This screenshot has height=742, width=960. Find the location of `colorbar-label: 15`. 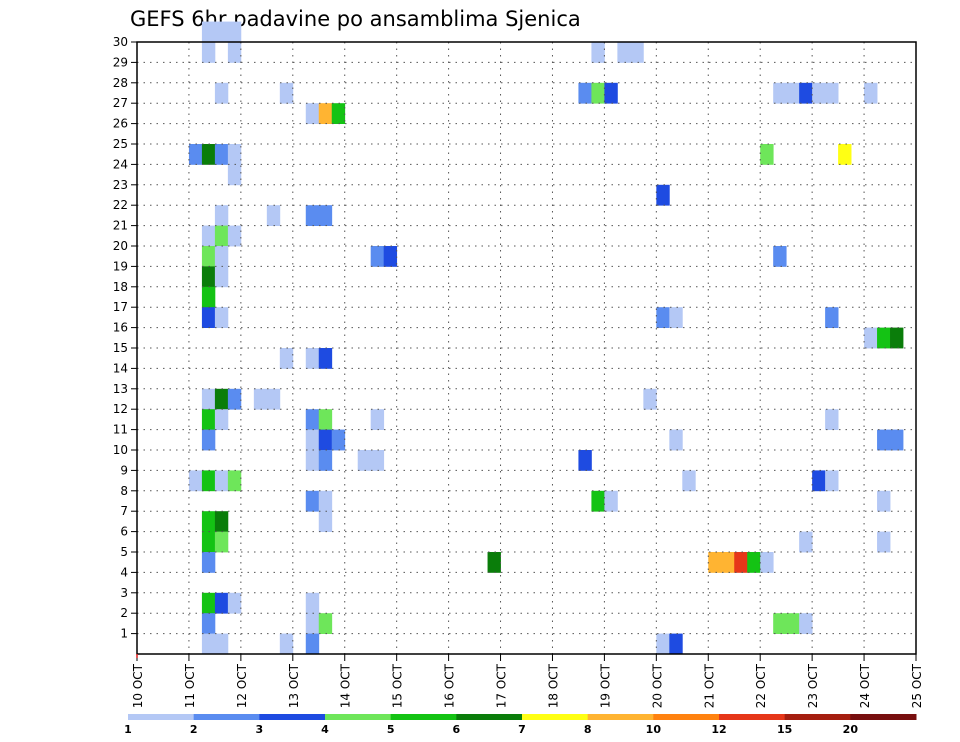

colorbar-label: 15 is located at coordinates (784, 729).